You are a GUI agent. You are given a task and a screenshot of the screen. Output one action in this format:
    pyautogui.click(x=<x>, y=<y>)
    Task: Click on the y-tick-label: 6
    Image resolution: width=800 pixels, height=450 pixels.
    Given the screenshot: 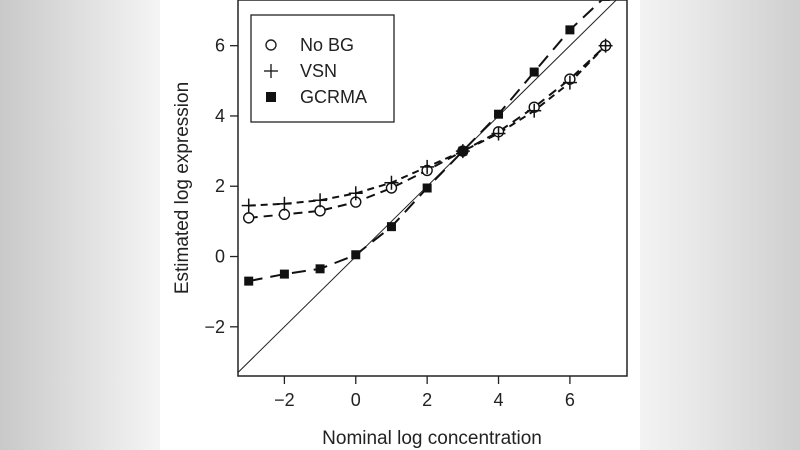 What is the action you would take?
    pyautogui.click(x=220, y=46)
    